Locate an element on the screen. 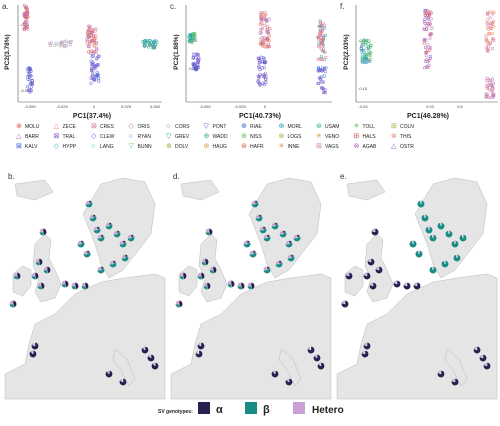 The height and width of the screenshot is (426, 500). legend-symbol-icon: ⊗ is located at coordinates (357, 146).